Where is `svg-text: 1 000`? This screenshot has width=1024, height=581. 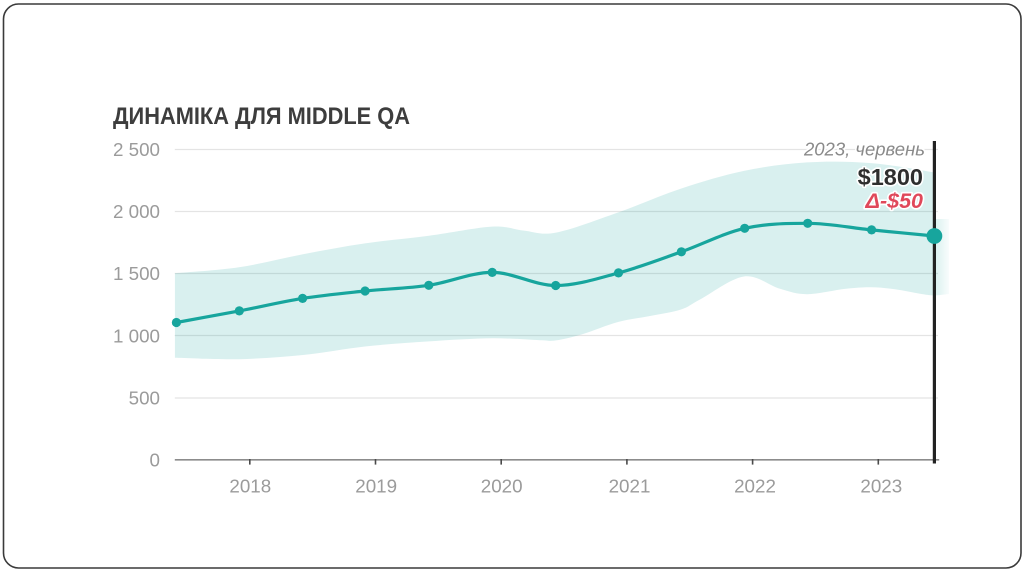 svg-text: 1 000 is located at coordinates (136, 335).